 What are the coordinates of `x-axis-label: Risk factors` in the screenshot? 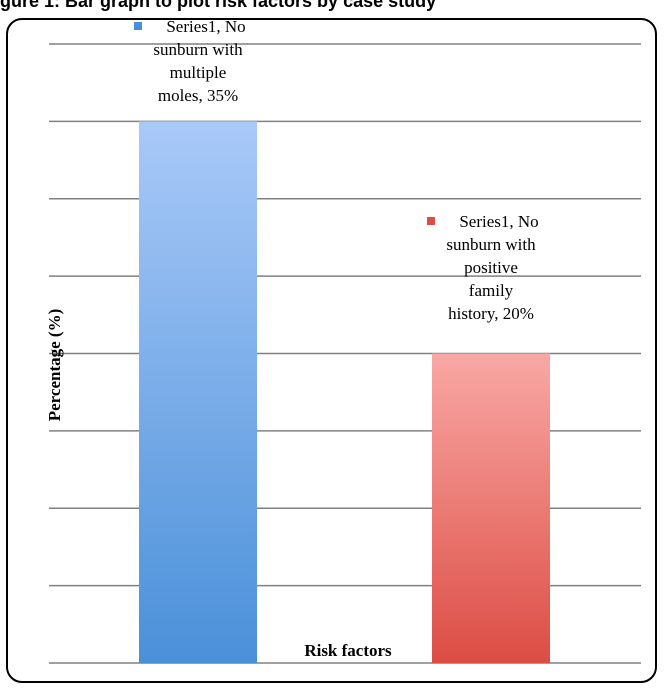 It's located at (348, 650).